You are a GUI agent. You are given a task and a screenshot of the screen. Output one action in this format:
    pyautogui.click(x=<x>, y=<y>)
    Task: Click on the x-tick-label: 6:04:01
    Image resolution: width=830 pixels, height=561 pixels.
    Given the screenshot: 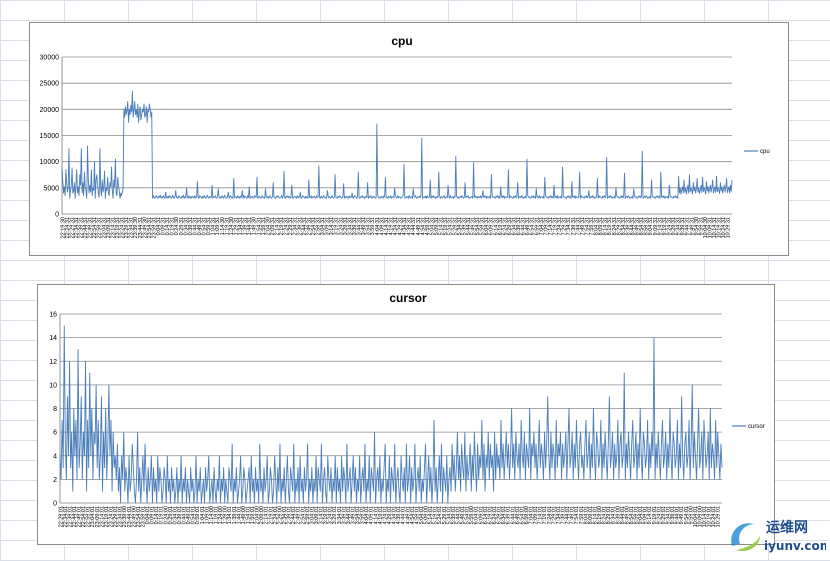 What is the action you would take?
    pyautogui.click(x=477, y=515)
    